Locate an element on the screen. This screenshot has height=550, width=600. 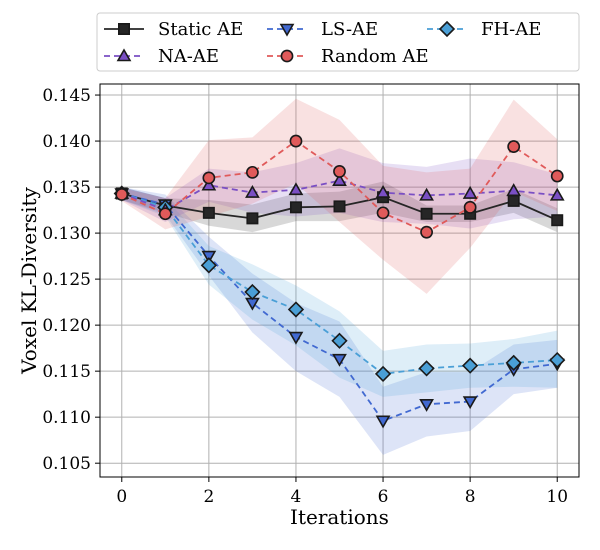
fh-ae-legend-marker is located at coordinates (447, 29).